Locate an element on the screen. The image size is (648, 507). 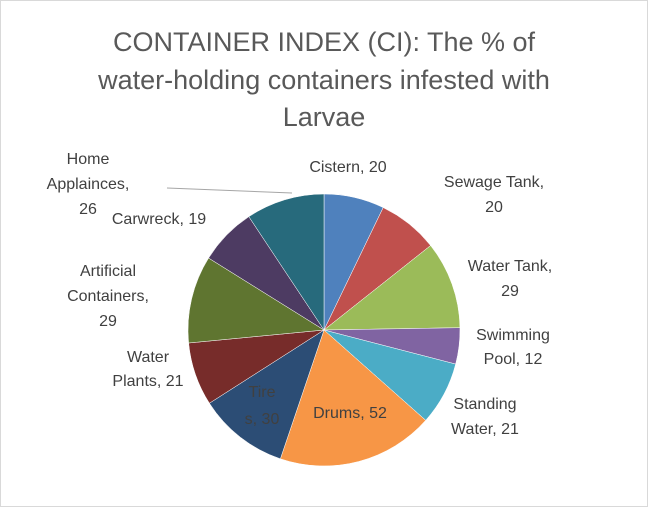
data-label: Cistern, 20 is located at coordinates (347, 167).